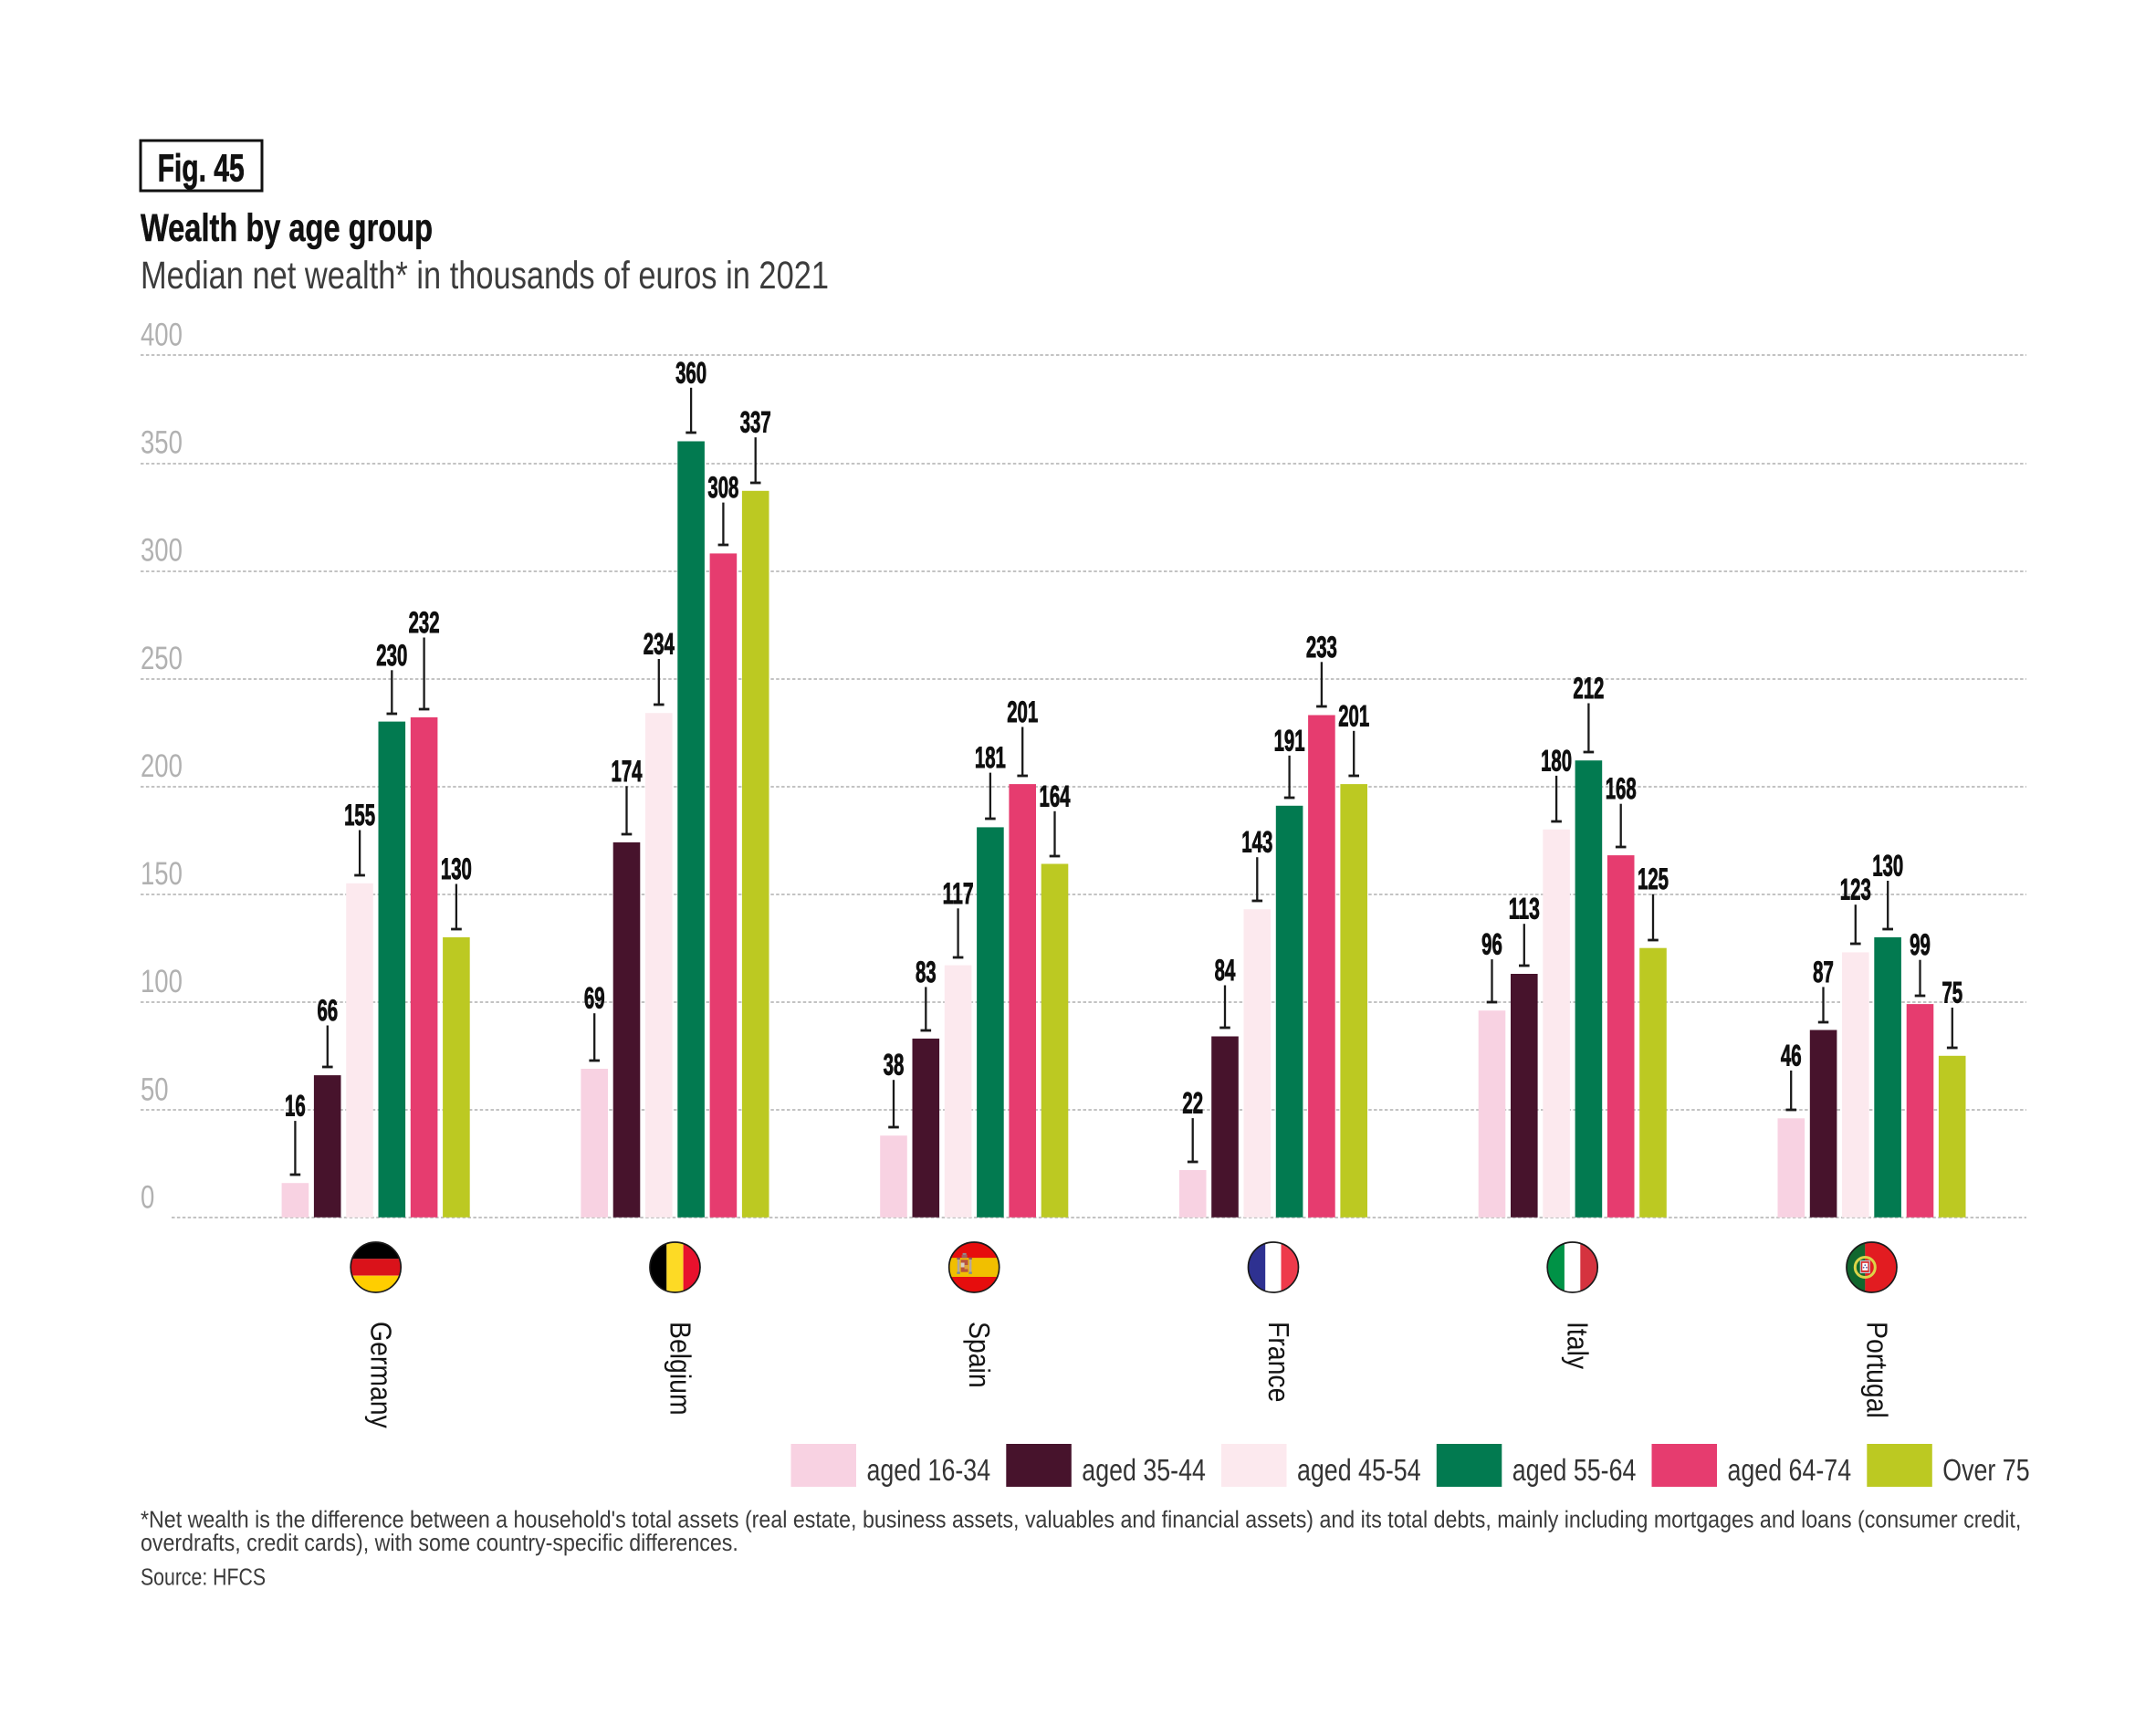  I want to click on svg-text: 230, so click(392, 655).